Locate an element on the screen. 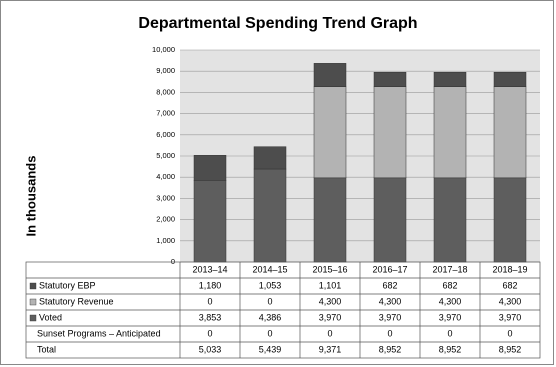 Image resolution: width=556 pixels, height=367 pixels. x-tick-label: 2017–18 is located at coordinates (449, 269).